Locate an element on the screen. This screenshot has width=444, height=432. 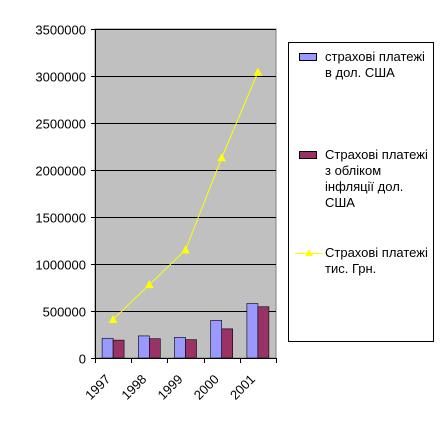
y-tick-label: 2500000 is located at coordinates (60, 124).